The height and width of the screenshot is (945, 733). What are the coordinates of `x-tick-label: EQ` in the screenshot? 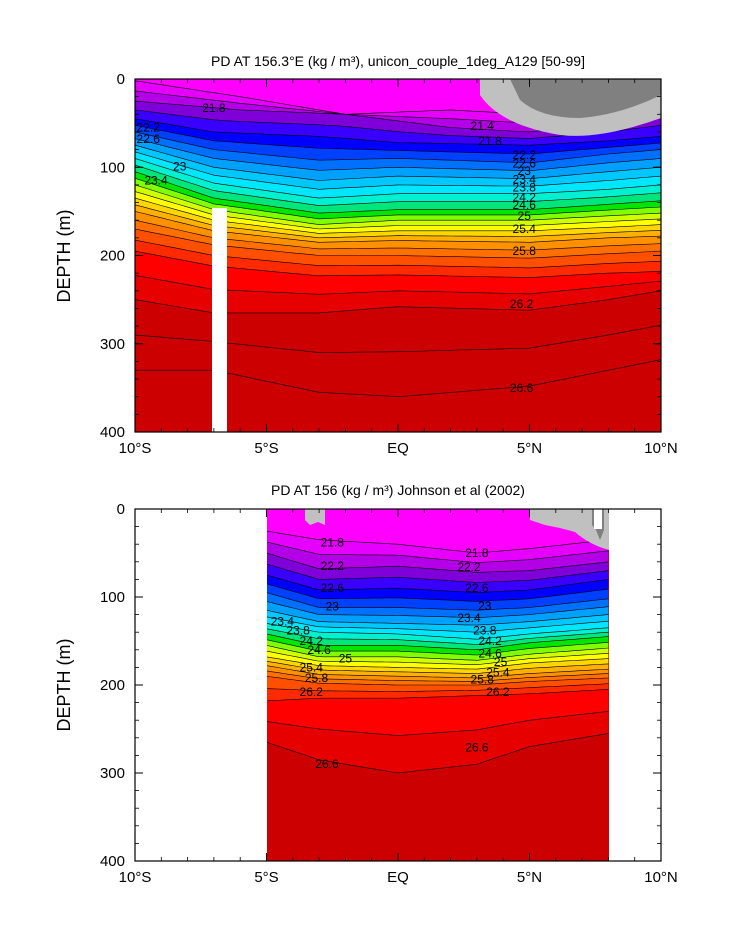 It's located at (398, 448).